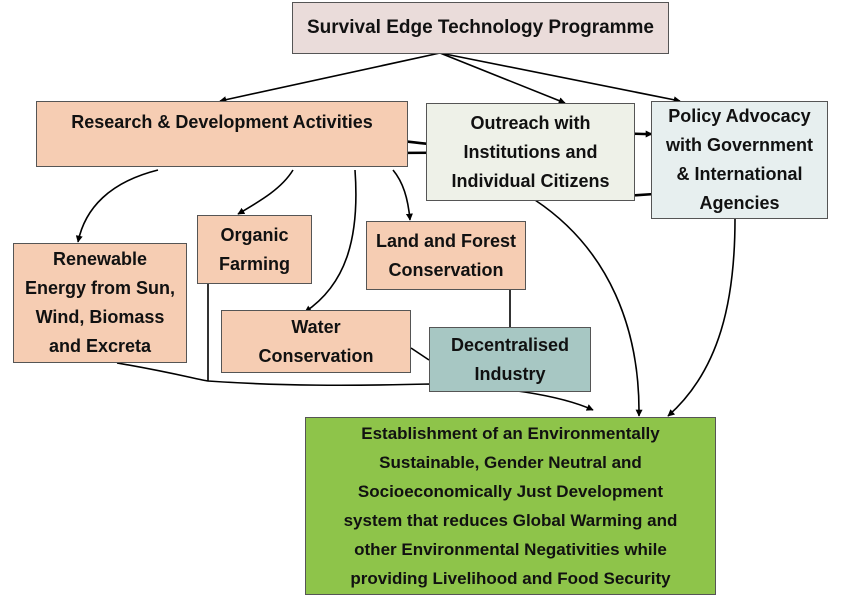 The width and height of the screenshot is (848, 597). I want to click on organic-box: Organic Farming, so click(254, 249).